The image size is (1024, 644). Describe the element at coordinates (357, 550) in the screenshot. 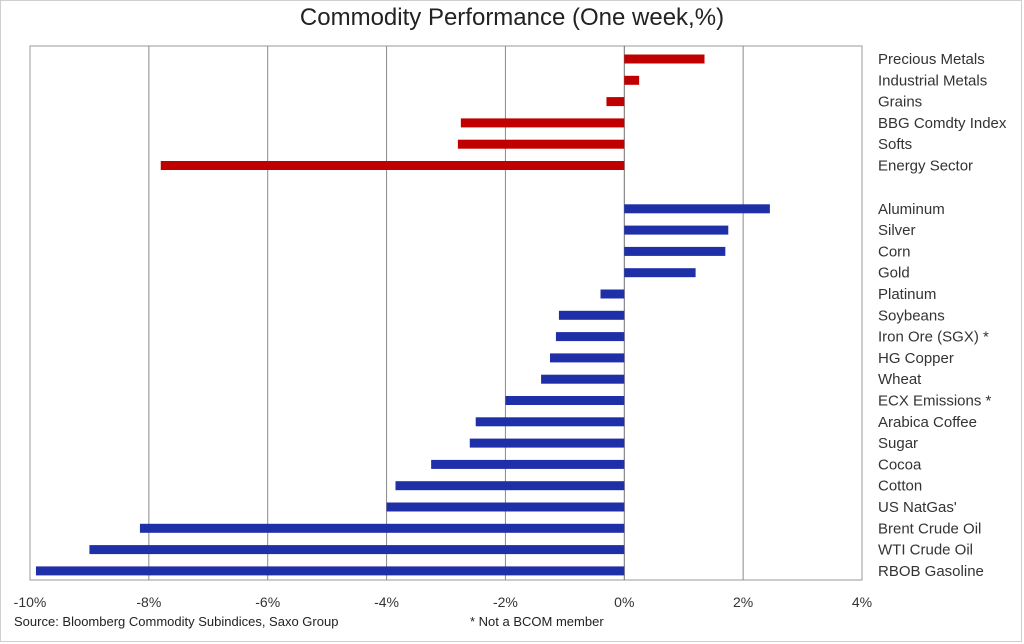

I see `bar-wti-crude-oil` at that location.